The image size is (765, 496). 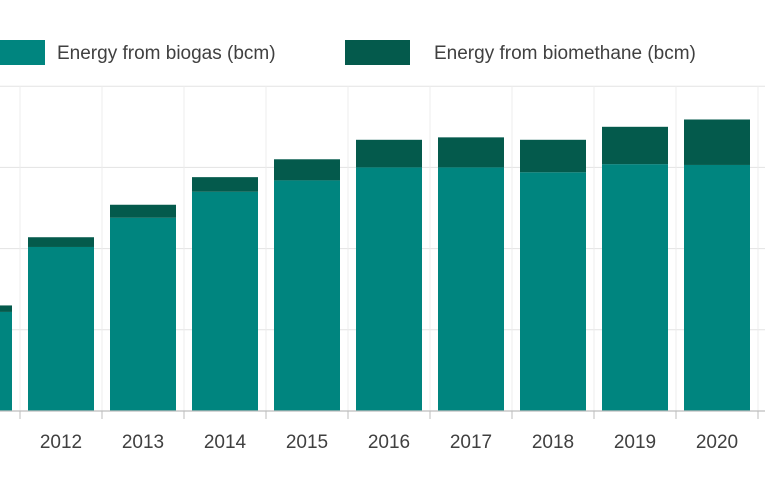 What do you see at coordinates (307, 170) in the screenshot?
I see `bar-biomethane-2015` at bounding box center [307, 170].